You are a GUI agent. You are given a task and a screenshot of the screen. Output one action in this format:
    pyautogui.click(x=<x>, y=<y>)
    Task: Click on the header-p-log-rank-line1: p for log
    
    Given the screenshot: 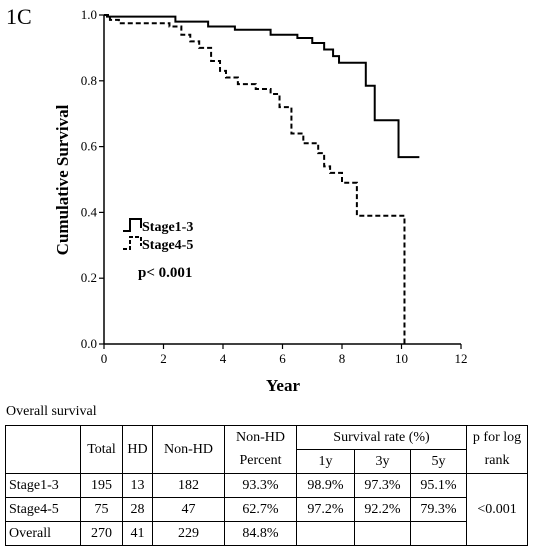 What is the action you would take?
    pyautogui.click(x=497, y=437)
    